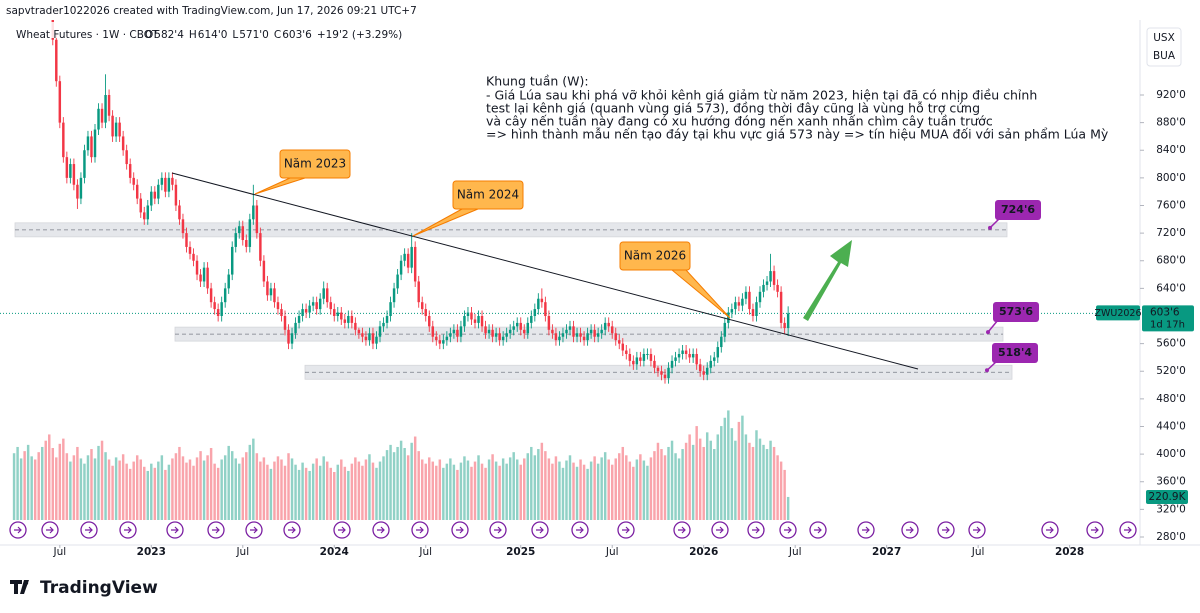  I want to click on logo: TradingView, so click(84, 588).